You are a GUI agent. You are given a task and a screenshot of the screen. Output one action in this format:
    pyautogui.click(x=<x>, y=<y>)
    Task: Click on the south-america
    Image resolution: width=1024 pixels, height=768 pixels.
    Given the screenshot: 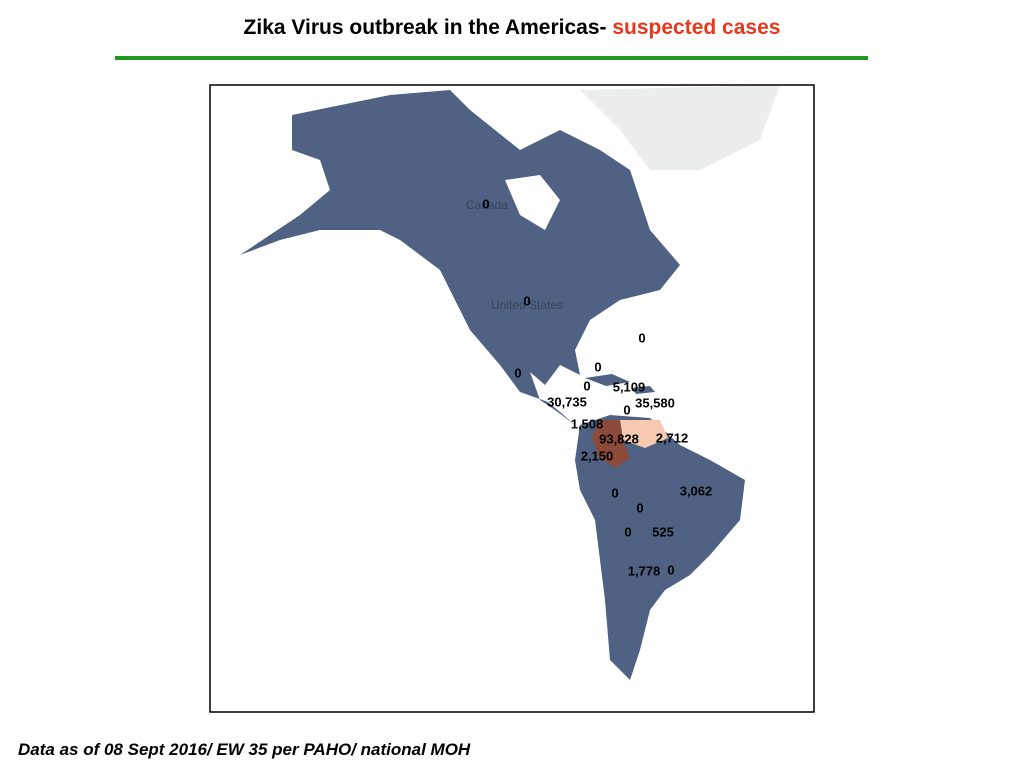 What is the action you would take?
    pyautogui.click(x=660, y=547)
    